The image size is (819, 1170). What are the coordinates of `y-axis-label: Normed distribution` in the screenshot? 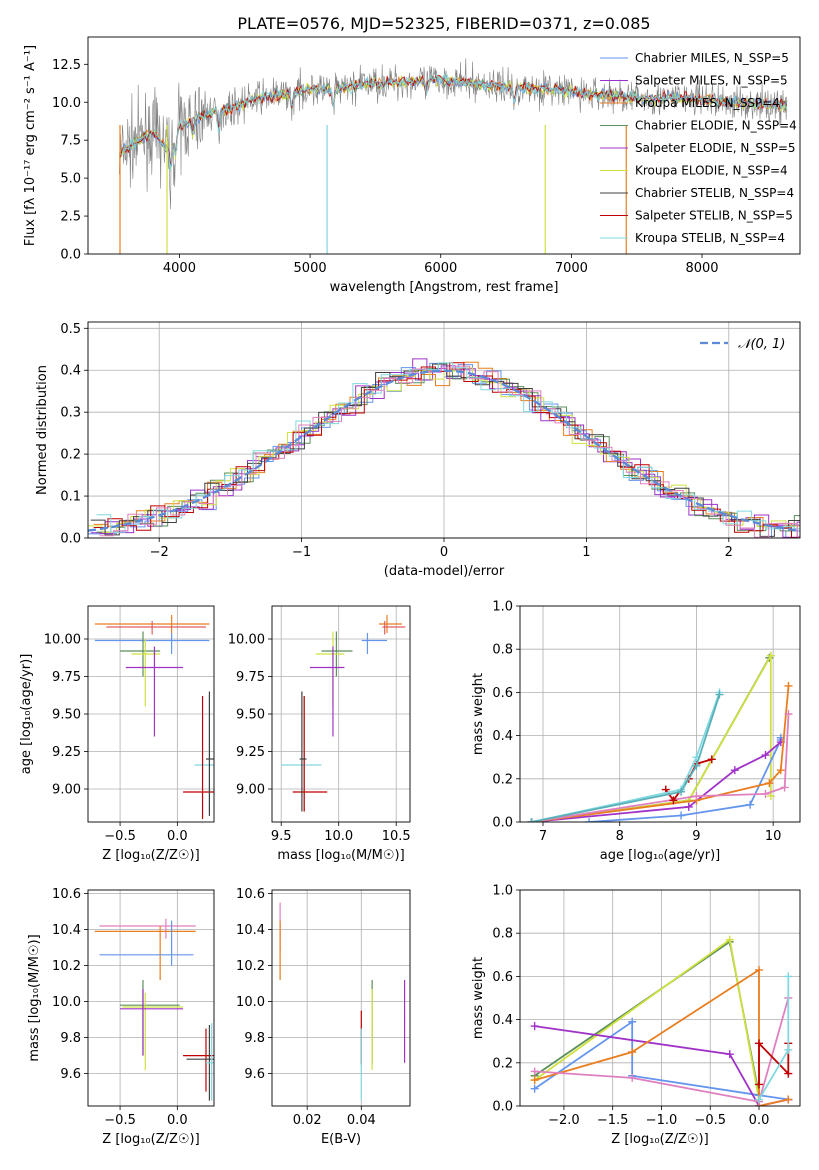 It's located at (42, 430).